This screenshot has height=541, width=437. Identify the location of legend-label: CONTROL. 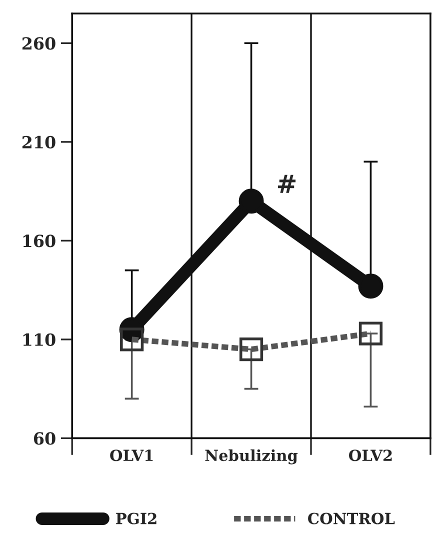
(351, 518).